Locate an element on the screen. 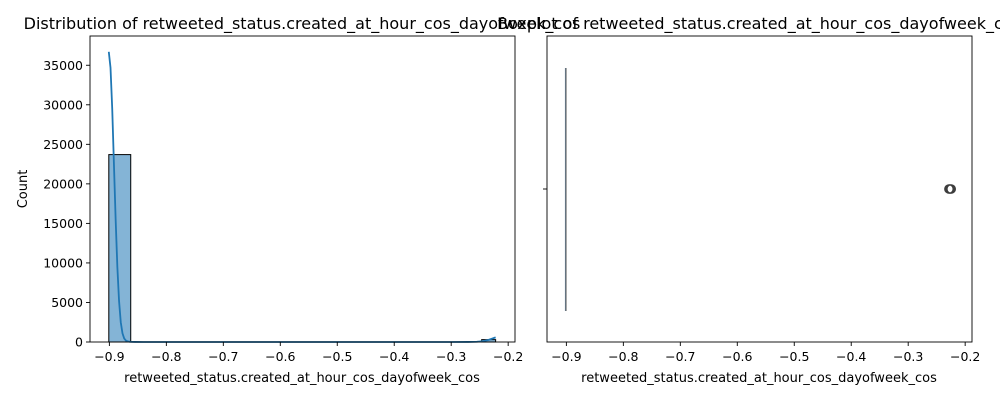 This screenshot has width=1000, height=400. y-tick-label: 35000 is located at coordinates (63, 65).